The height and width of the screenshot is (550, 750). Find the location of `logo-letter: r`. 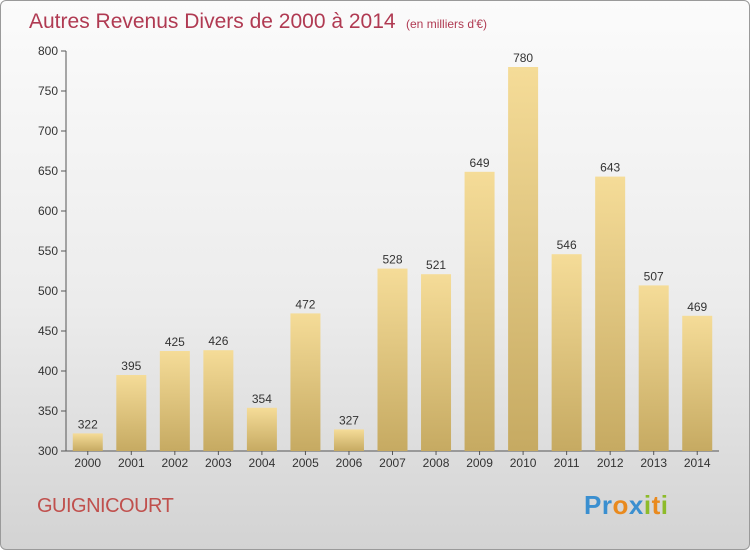

logo-letter: r is located at coordinates (607, 505).